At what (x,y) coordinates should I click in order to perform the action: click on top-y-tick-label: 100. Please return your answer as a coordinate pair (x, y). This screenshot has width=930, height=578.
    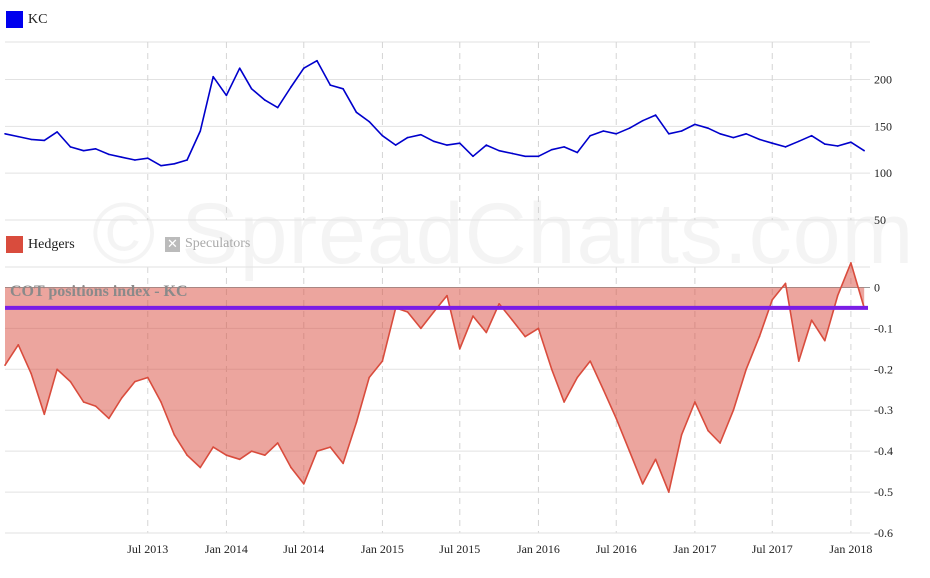
    Looking at the image, I should click on (883, 173).